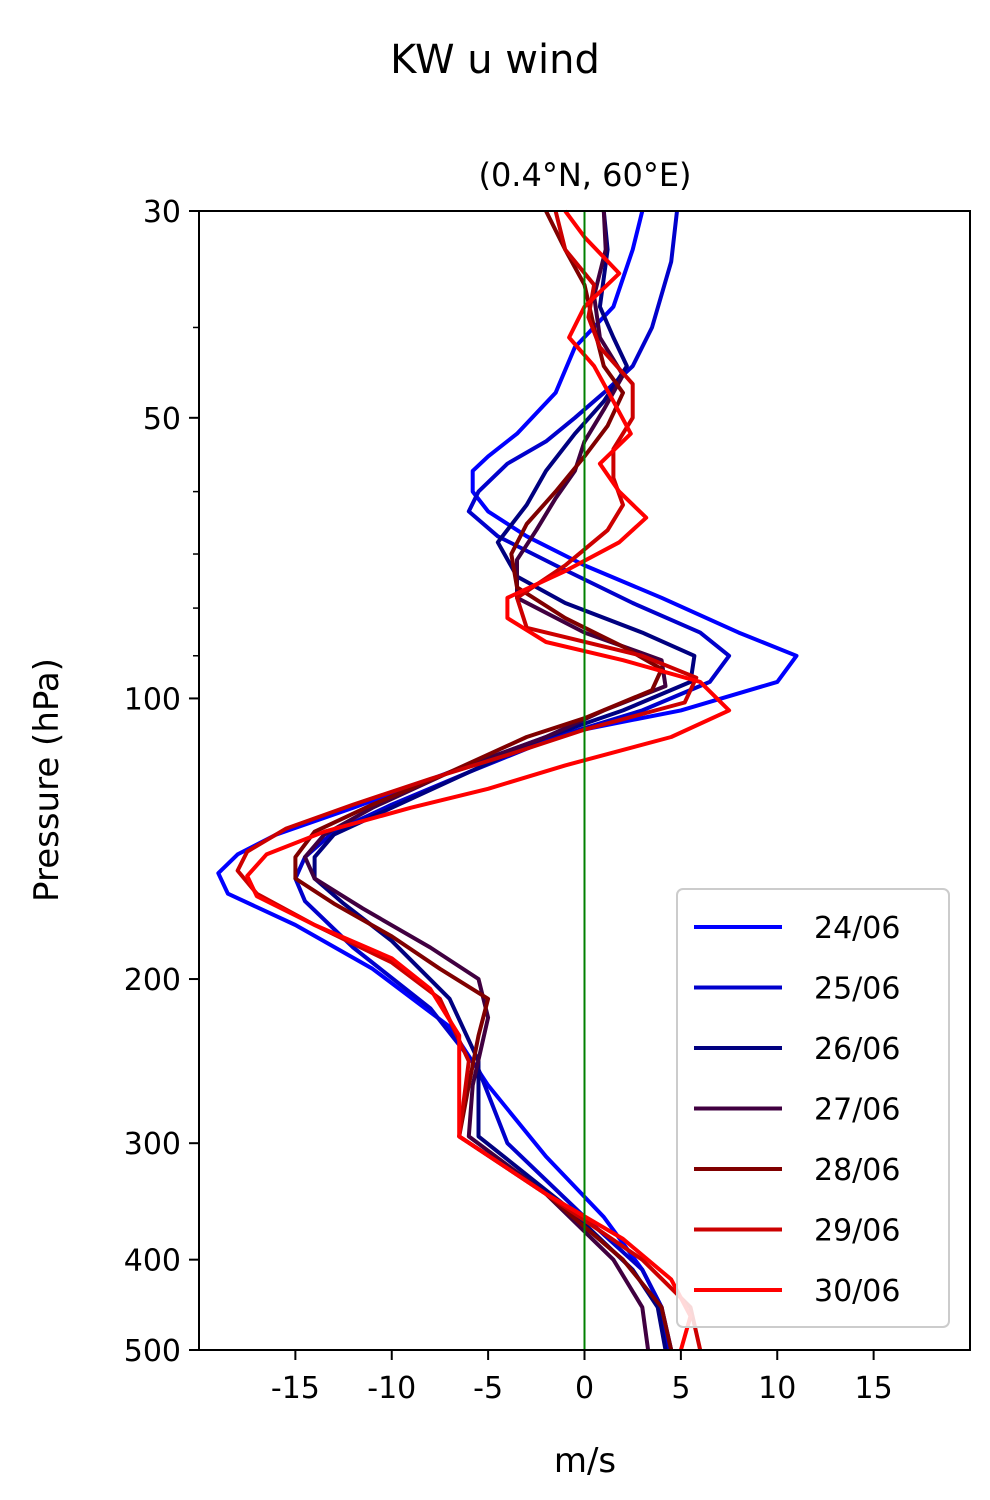 This screenshot has width=990, height=1500. What do you see at coordinates (585, 1461) in the screenshot?
I see `x-axis-label: m/s` at bounding box center [585, 1461].